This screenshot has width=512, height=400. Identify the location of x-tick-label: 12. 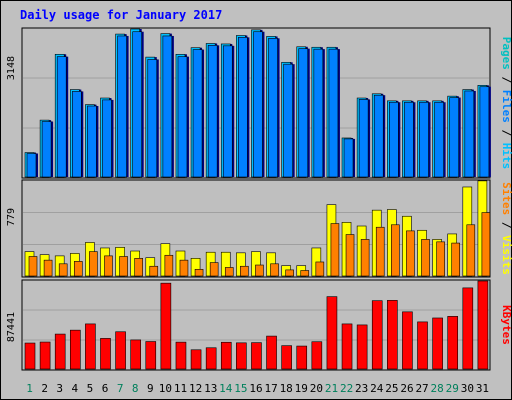
(195, 388).